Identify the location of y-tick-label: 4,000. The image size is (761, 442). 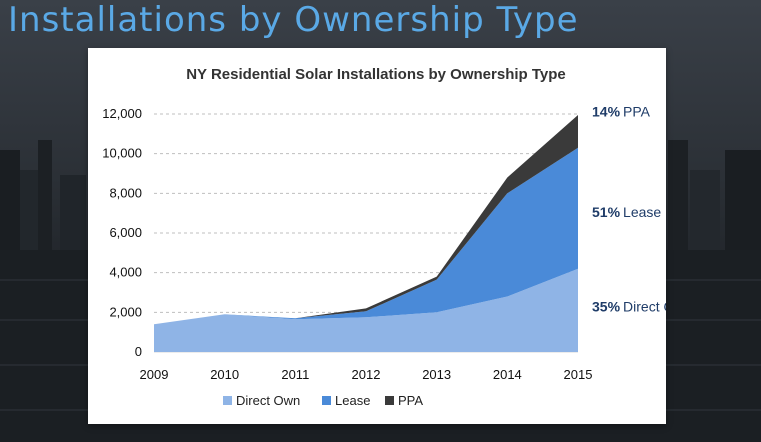
(125, 272).